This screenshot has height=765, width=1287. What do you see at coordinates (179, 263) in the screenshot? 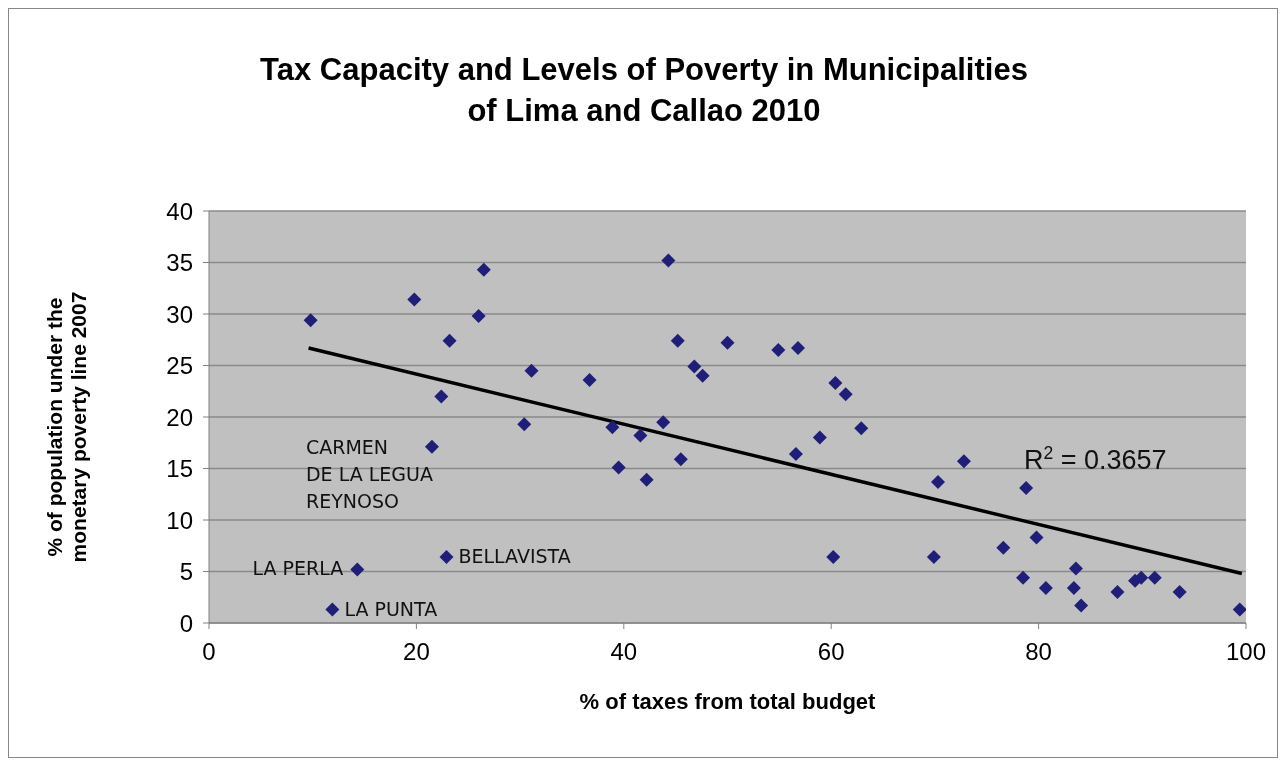
I see `y-tick-label: 35` at bounding box center [179, 263].